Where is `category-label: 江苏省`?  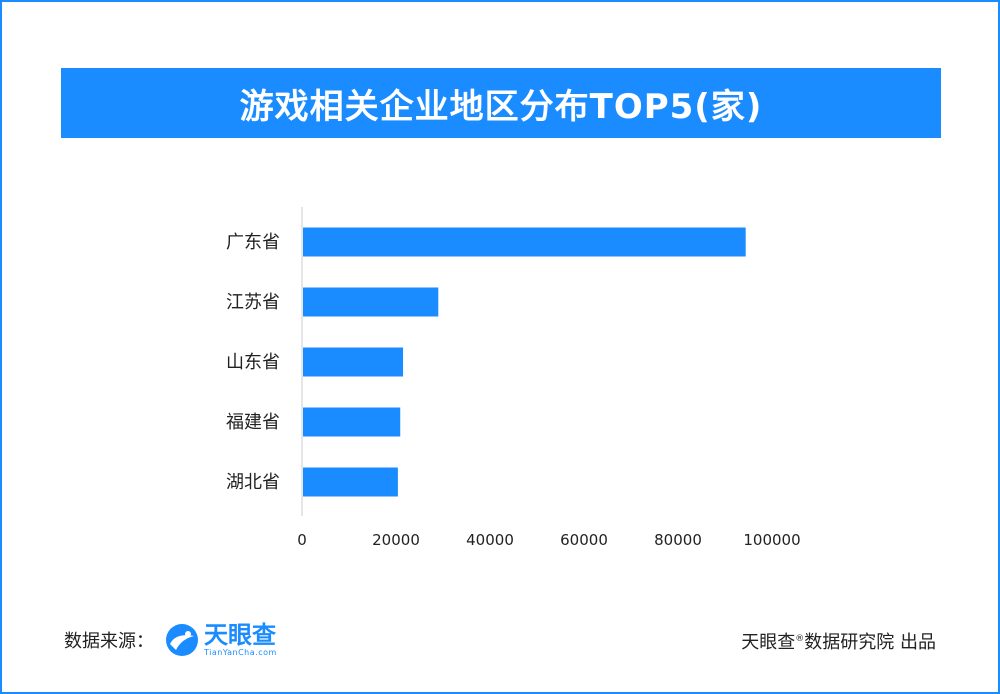 category-label: 江苏省 is located at coordinates (253, 302).